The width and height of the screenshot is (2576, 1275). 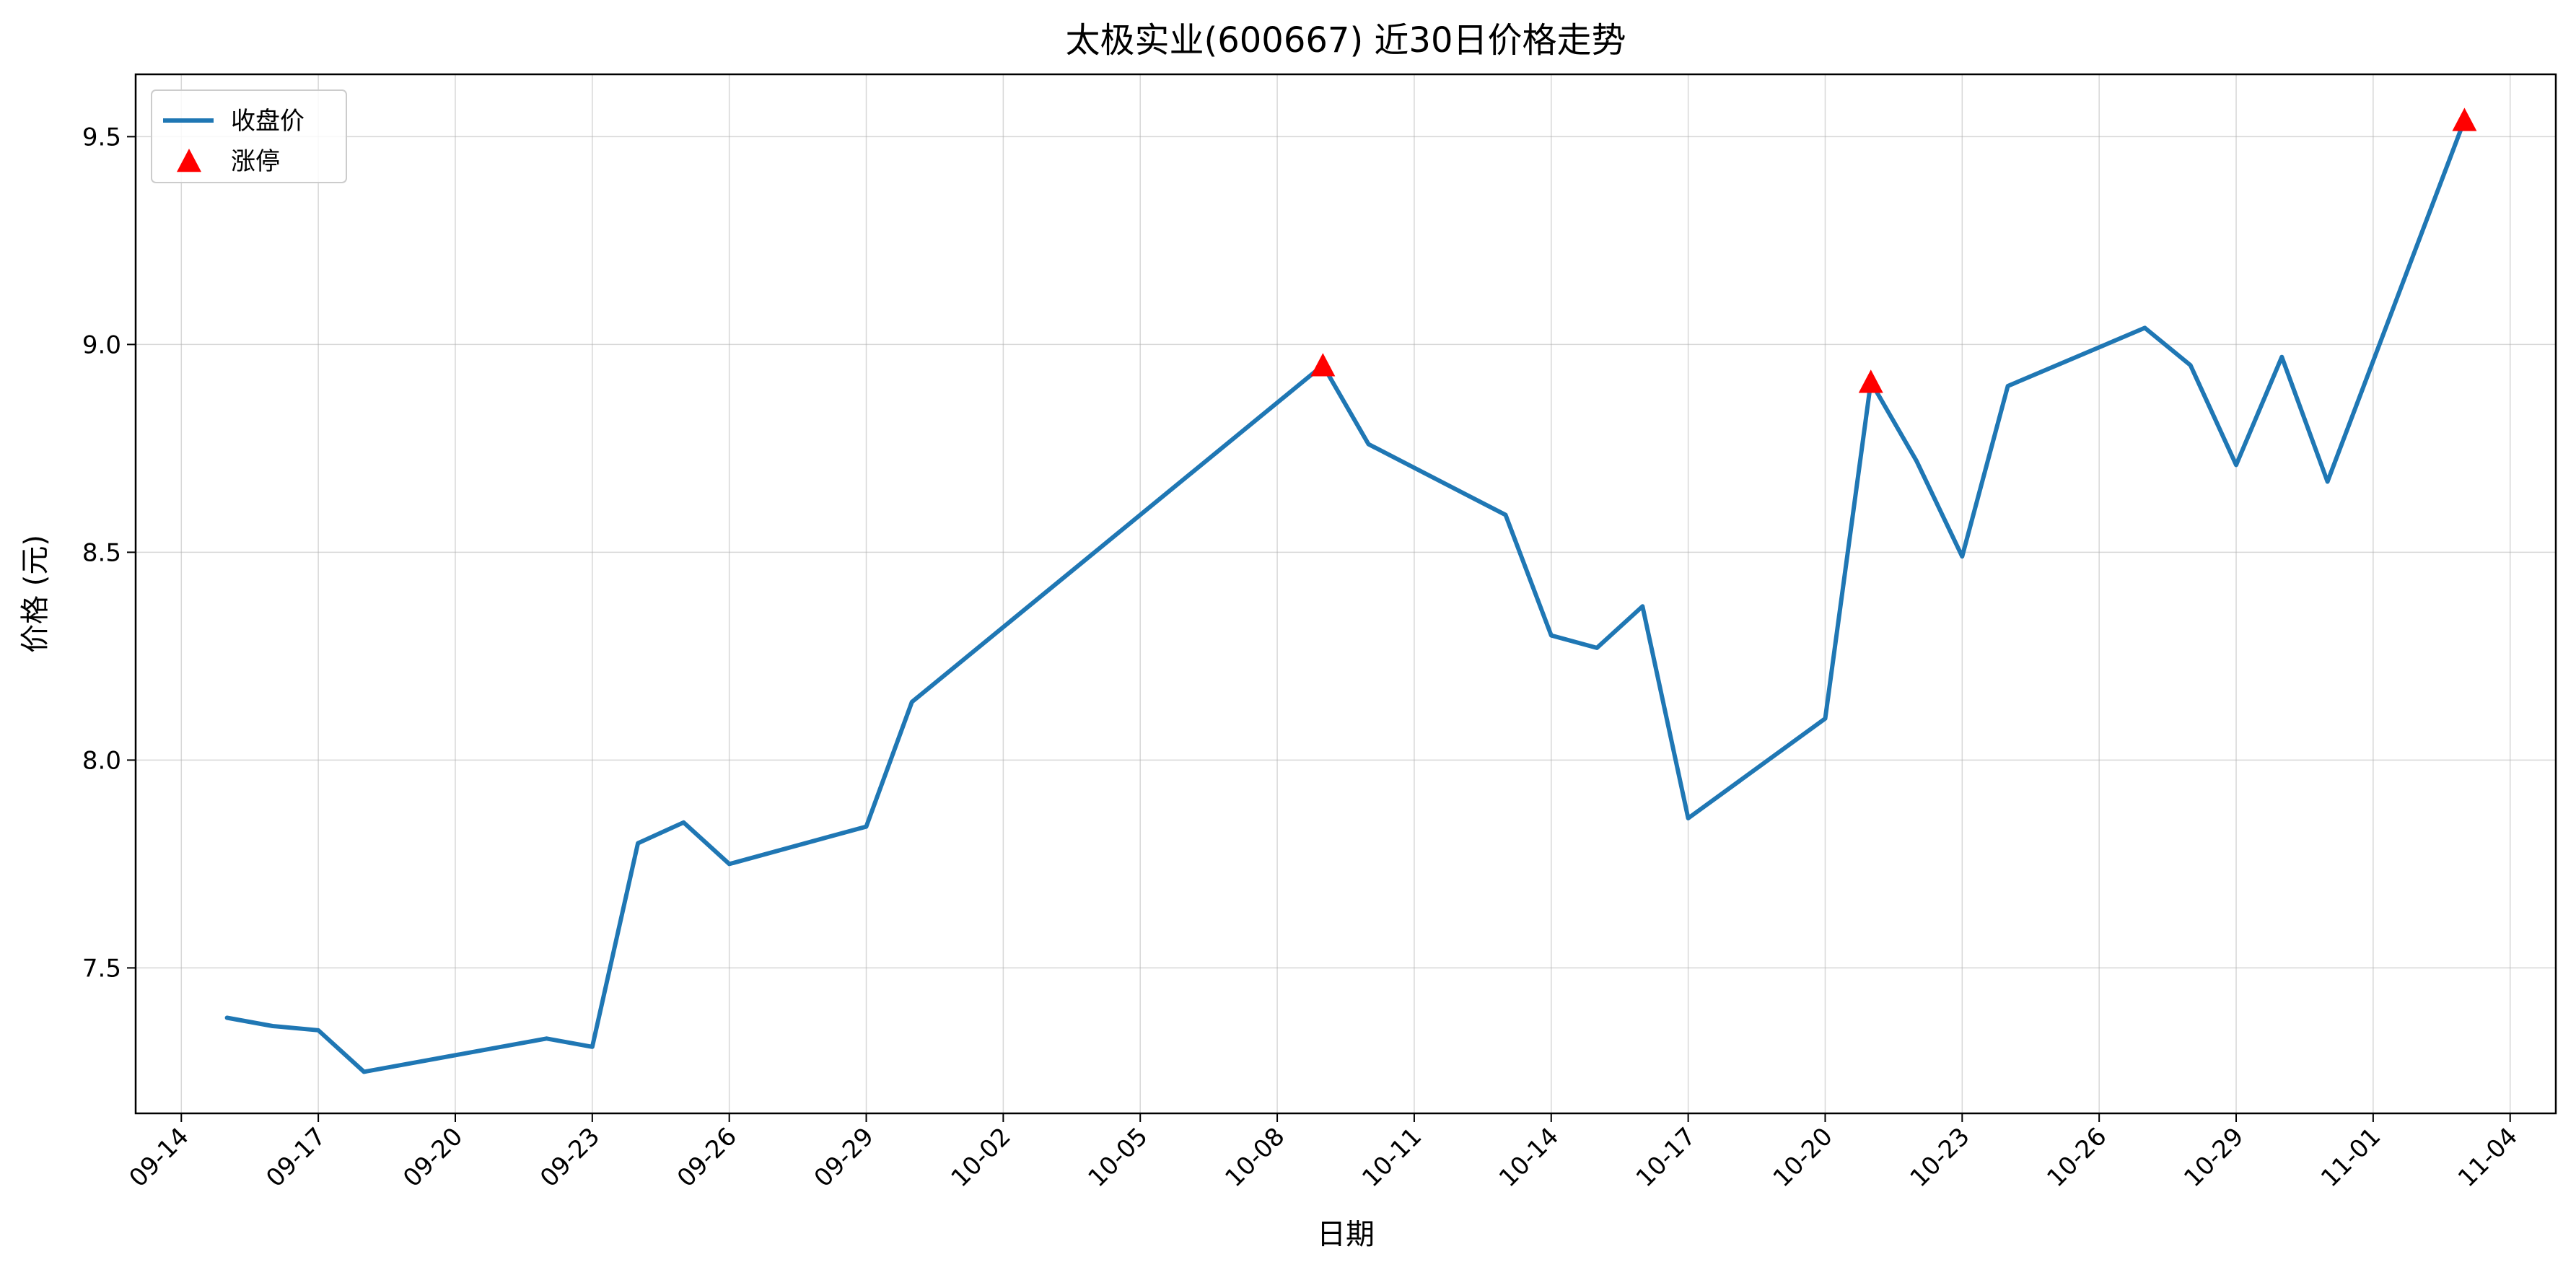 I want to click on x-axis-label: 日期, so click(x=1346, y=1235).